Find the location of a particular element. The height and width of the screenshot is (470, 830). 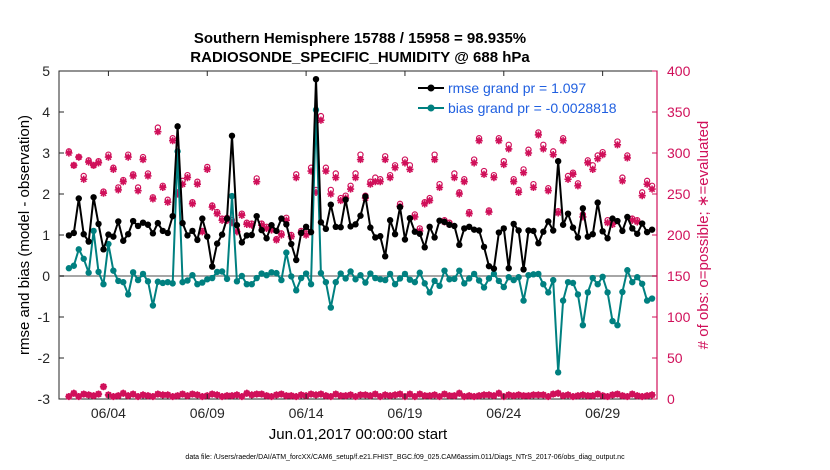

y2-tick-label: 50 is located at coordinates (675, 358).